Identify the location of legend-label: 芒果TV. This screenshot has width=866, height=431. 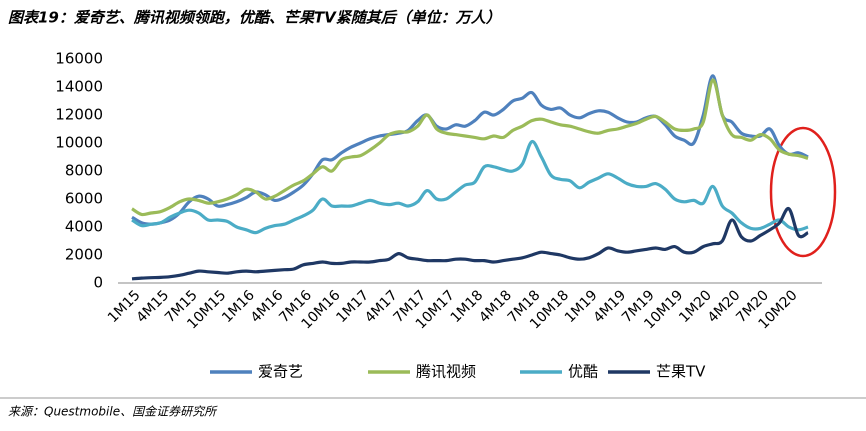
(681, 372).